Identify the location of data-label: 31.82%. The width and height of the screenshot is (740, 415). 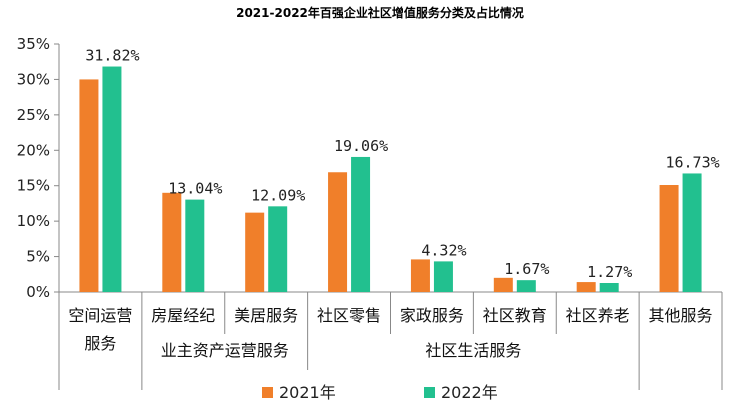
(112, 56).